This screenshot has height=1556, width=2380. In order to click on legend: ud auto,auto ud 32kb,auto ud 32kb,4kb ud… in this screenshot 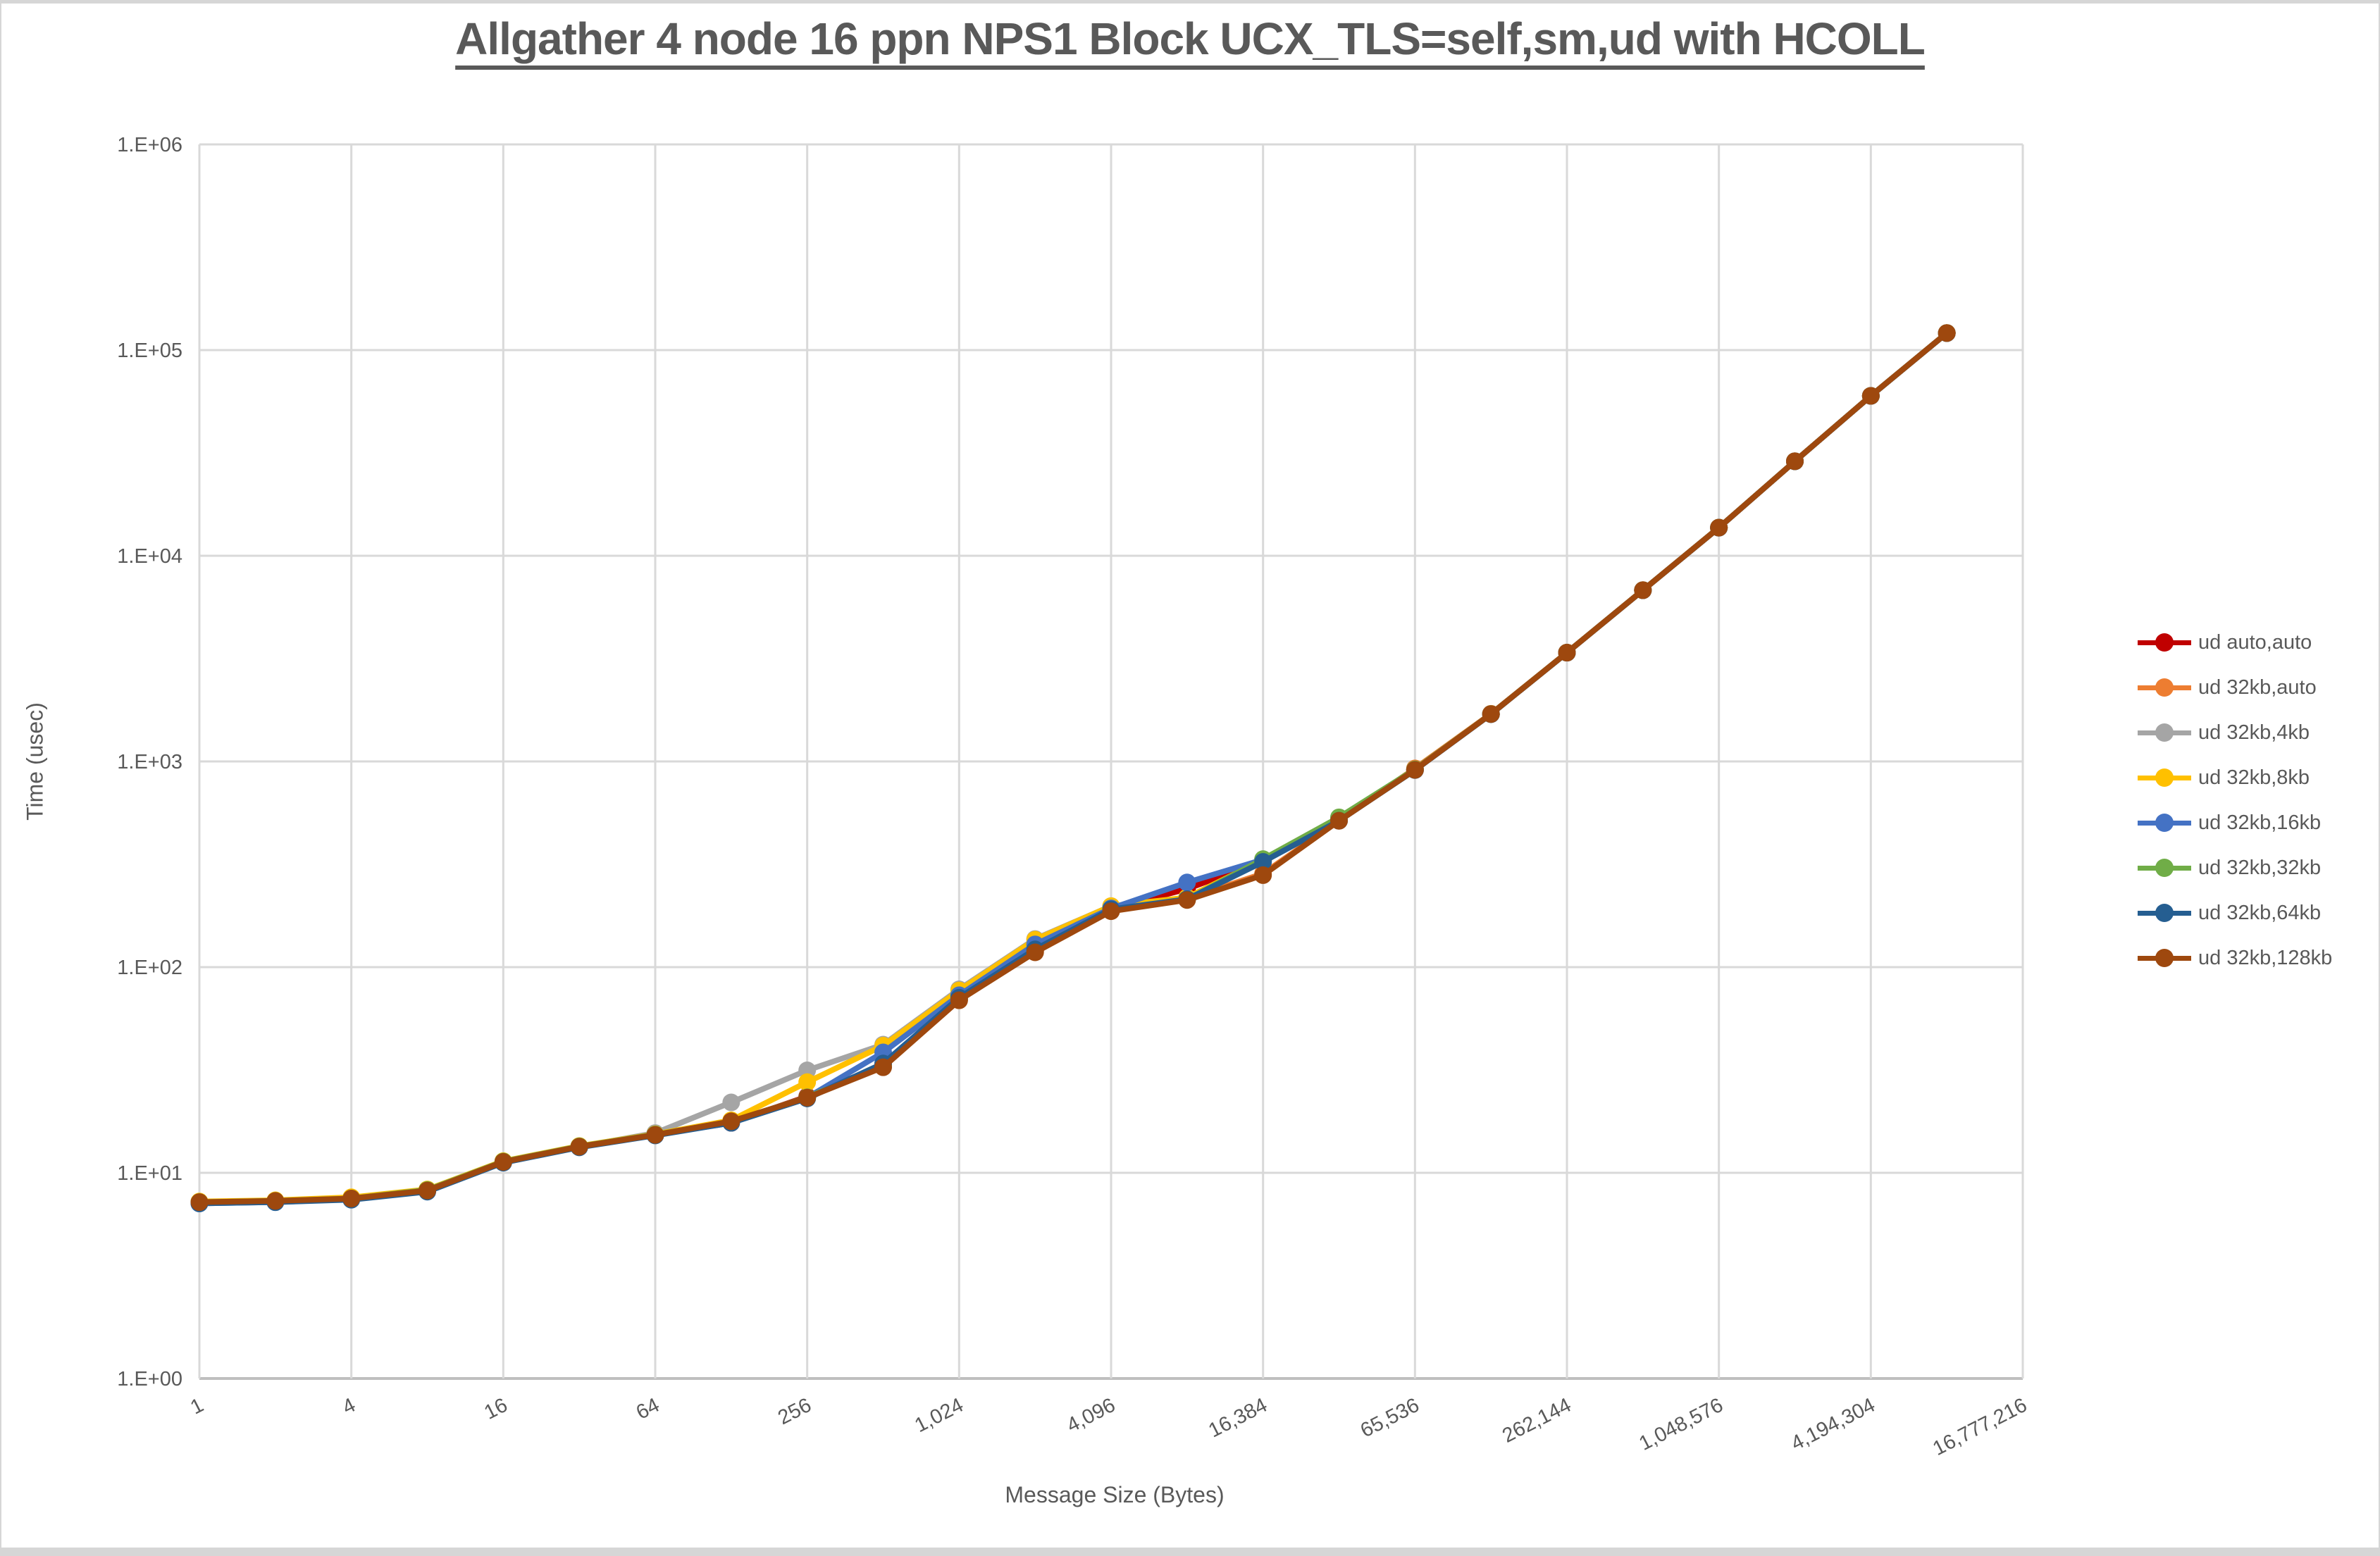, I will do `click(2235, 800)`.